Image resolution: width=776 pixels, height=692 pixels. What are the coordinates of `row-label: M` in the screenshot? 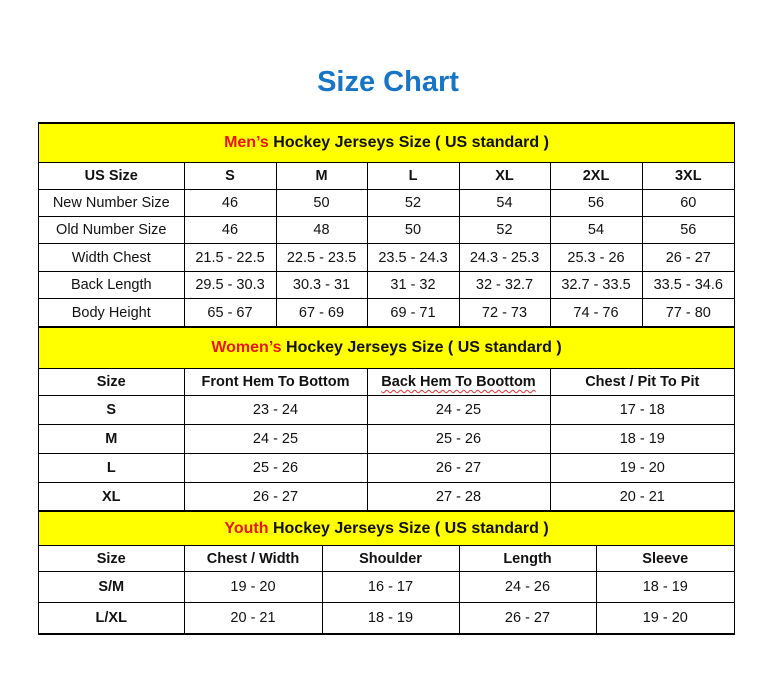 It's located at (112, 439).